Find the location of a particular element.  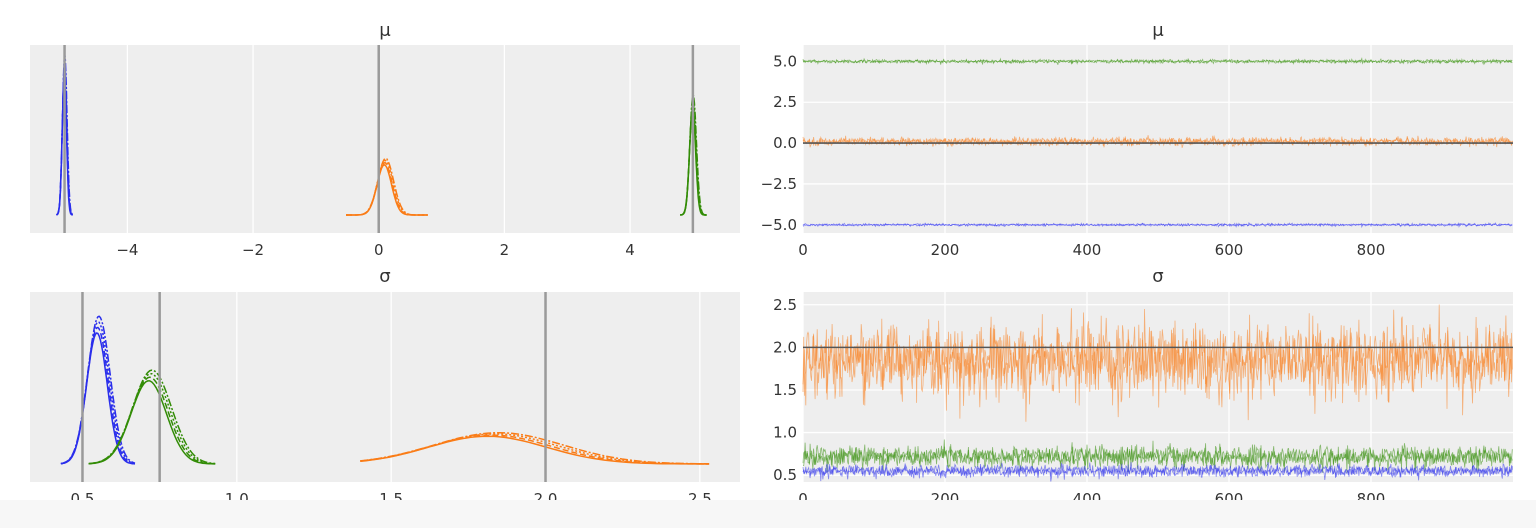

y-tick-label: 0.5 is located at coordinates (785, 475).